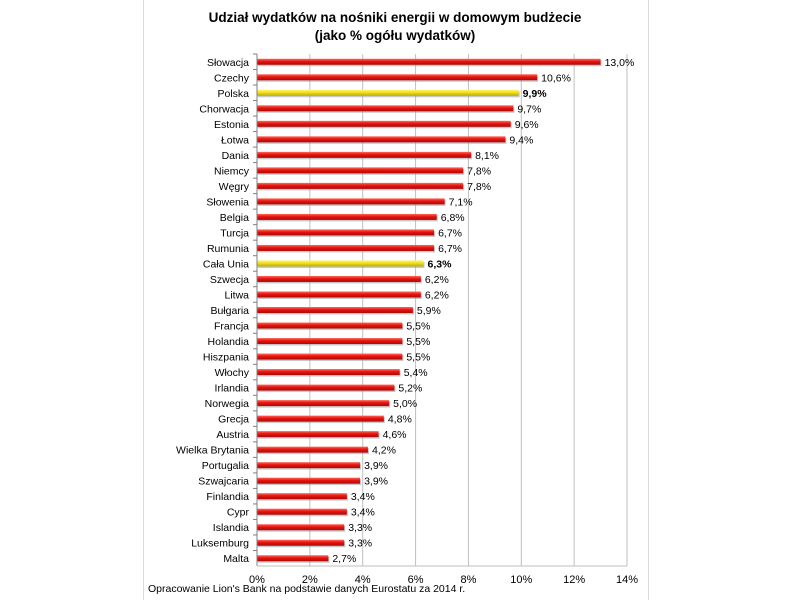 The height and width of the screenshot is (600, 800). What do you see at coordinates (231, 125) in the screenshot?
I see `category-label: Estonia` at bounding box center [231, 125].